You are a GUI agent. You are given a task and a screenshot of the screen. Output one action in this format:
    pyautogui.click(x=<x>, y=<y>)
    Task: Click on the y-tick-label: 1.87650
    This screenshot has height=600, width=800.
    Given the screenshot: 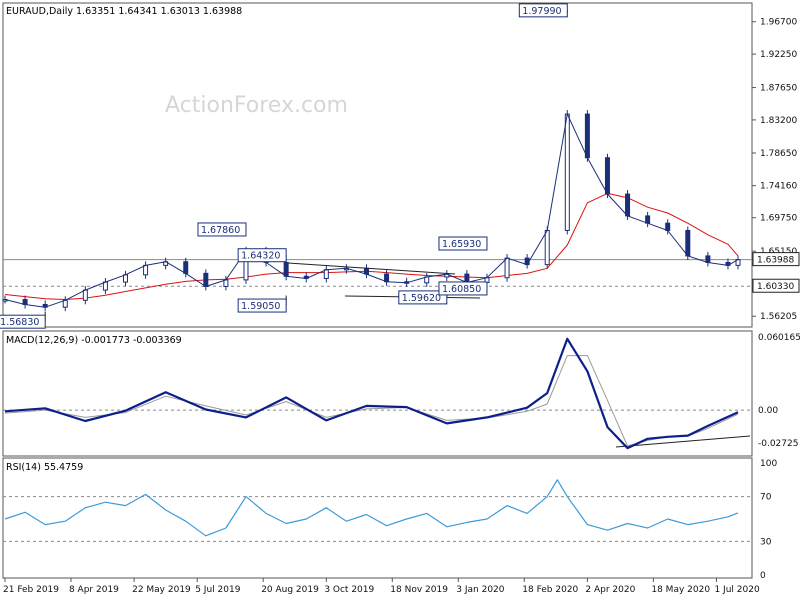 What is the action you would take?
    pyautogui.click(x=778, y=89)
    